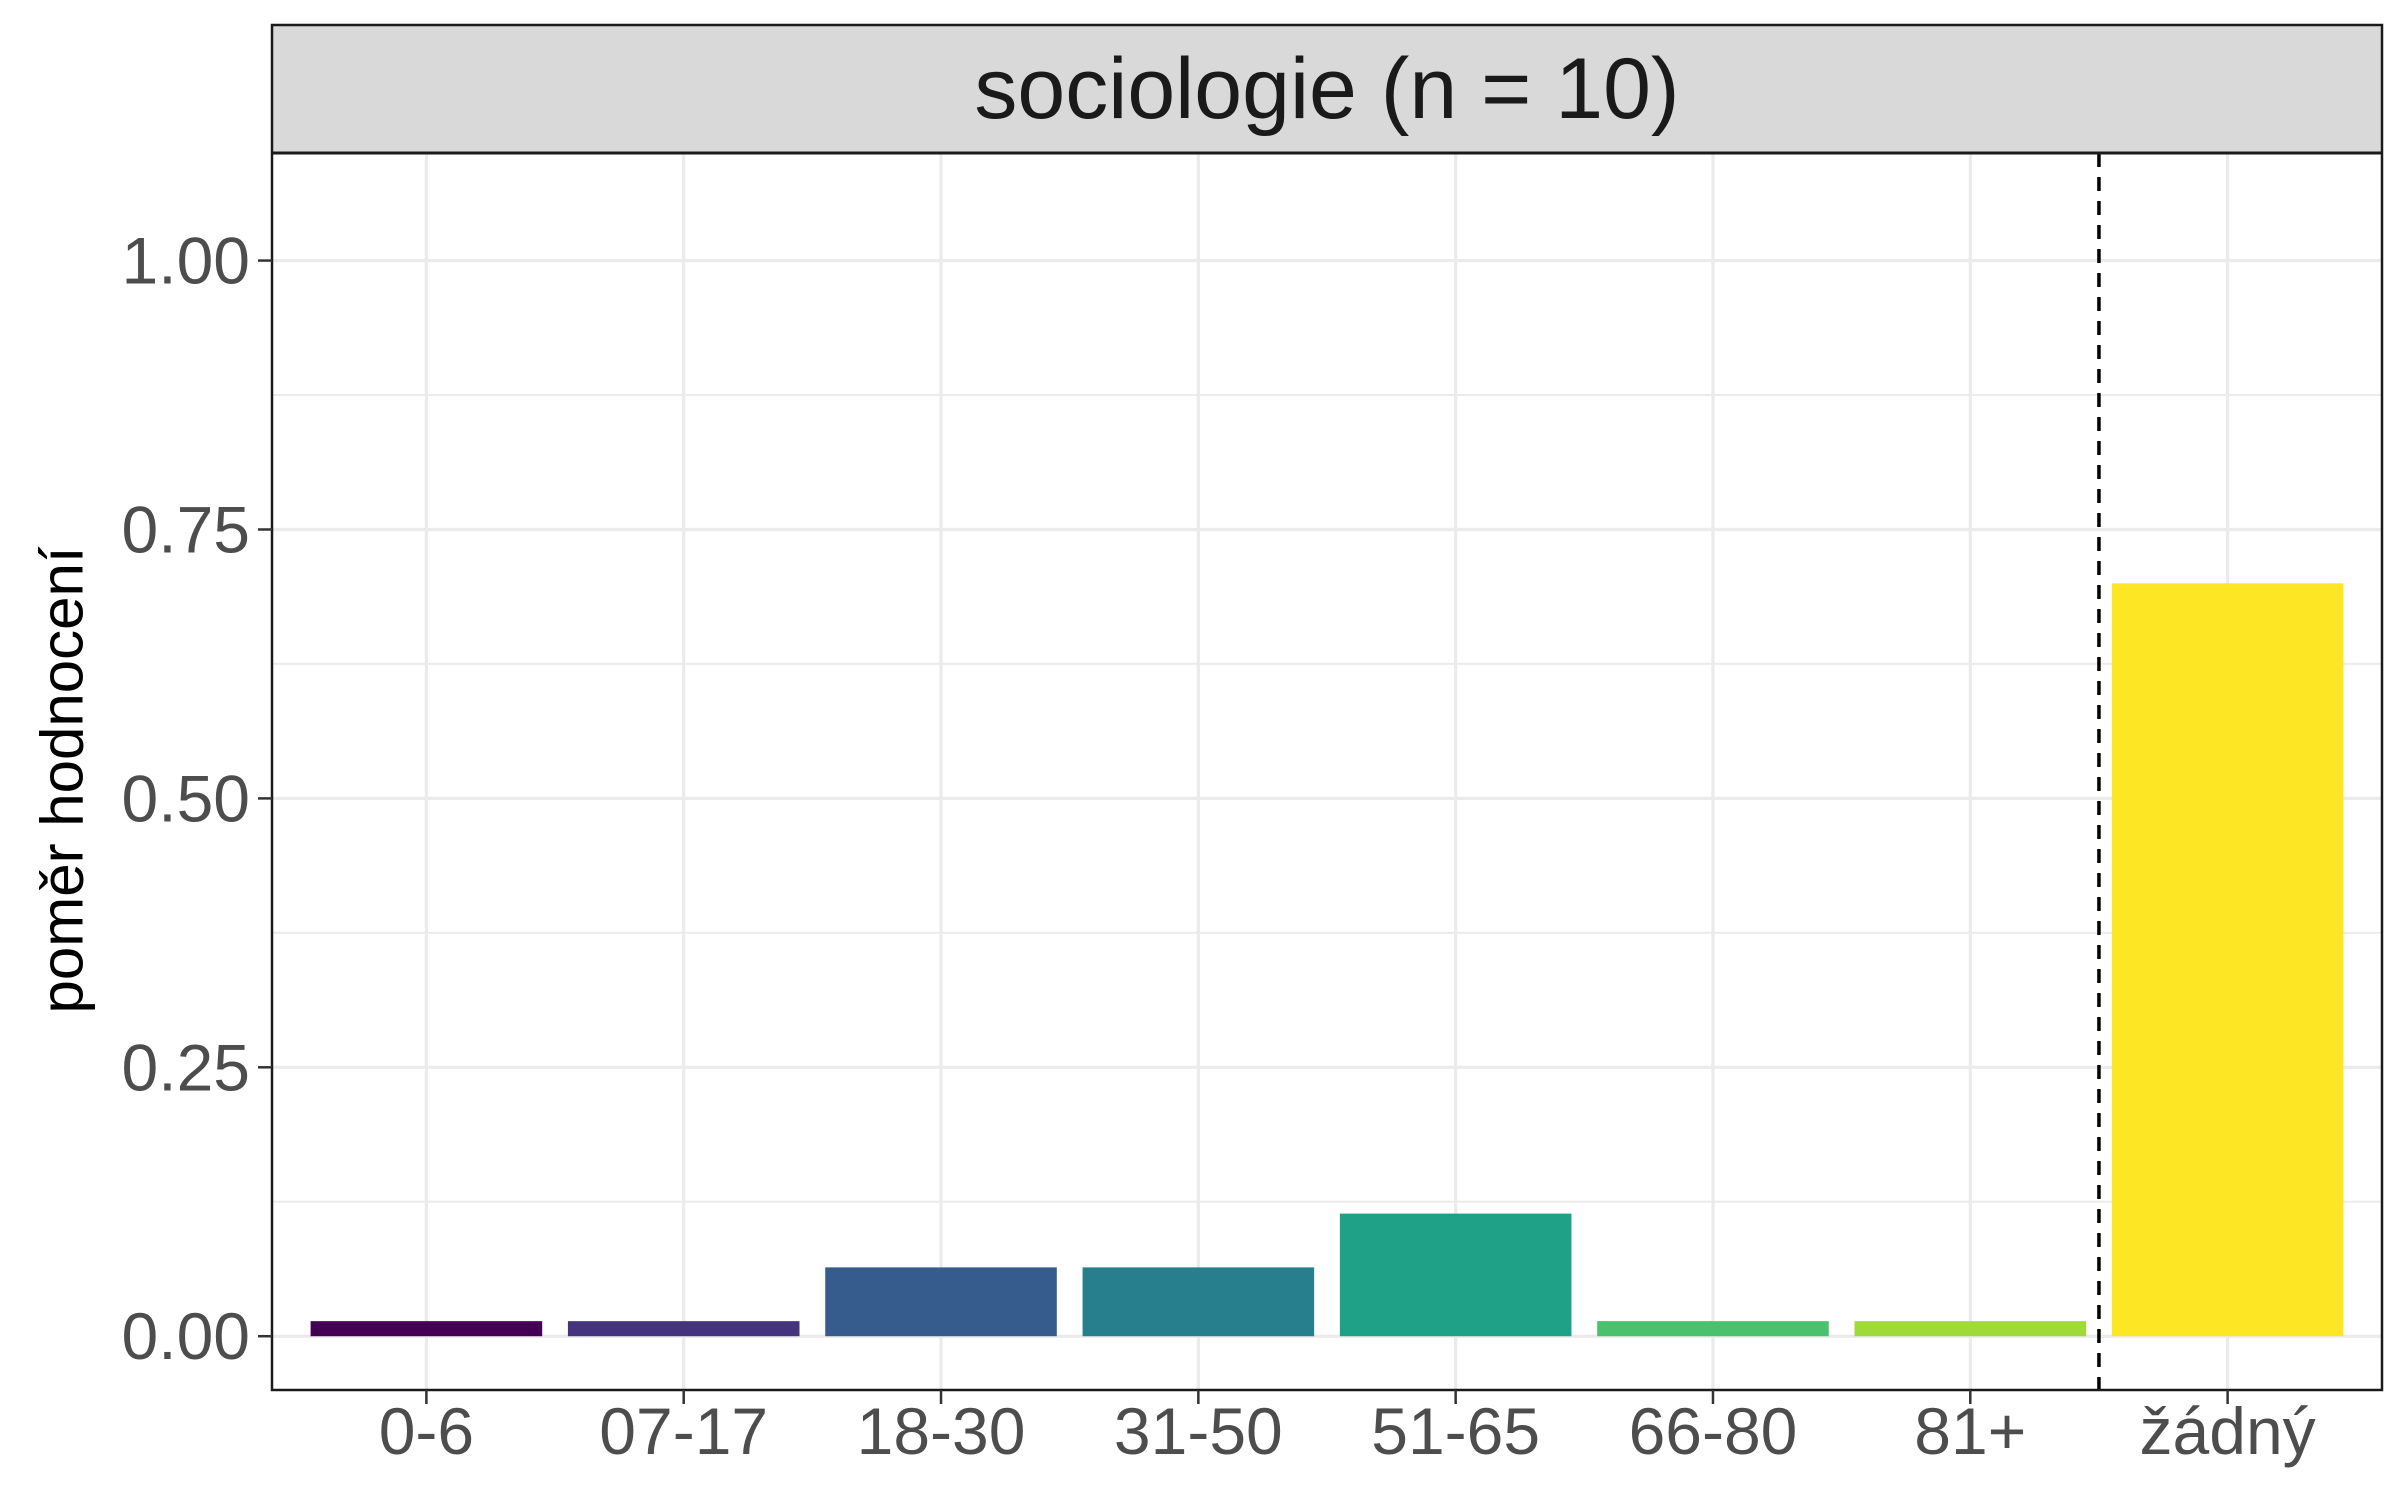 This screenshot has height=1500, width=2400. Describe the element at coordinates (1198, 1431) in the screenshot. I see `x-tick-label: 31-50` at that location.